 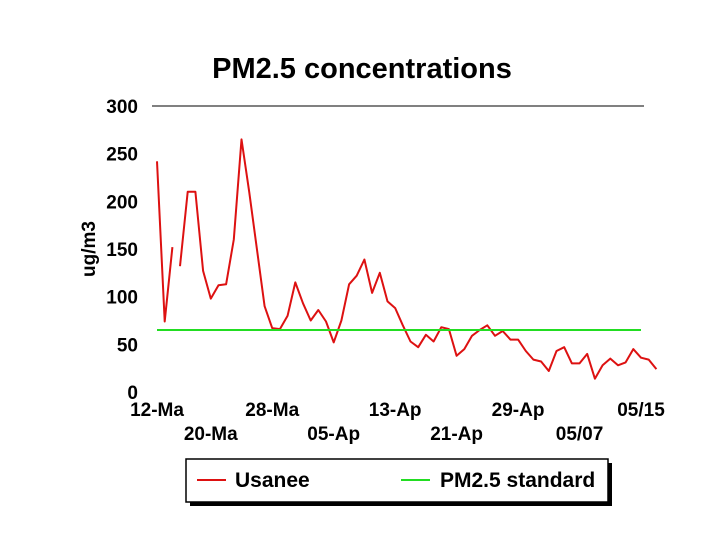 What do you see at coordinates (580, 434) in the screenshot?
I see `x-tick-label: 05/07` at bounding box center [580, 434].